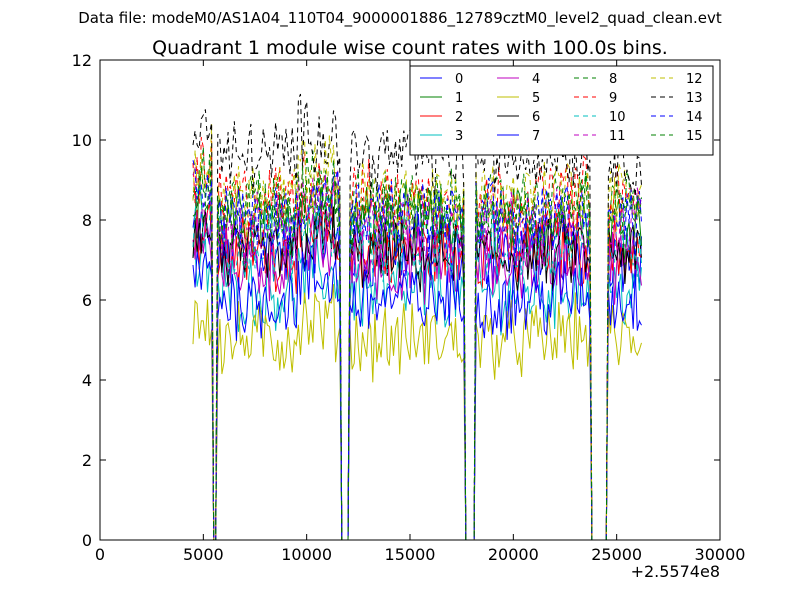 This screenshot has width=800, height=600. Describe the element at coordinates (513, 554) in the screenshot. I see `x-tick-label: 20000` at that location.